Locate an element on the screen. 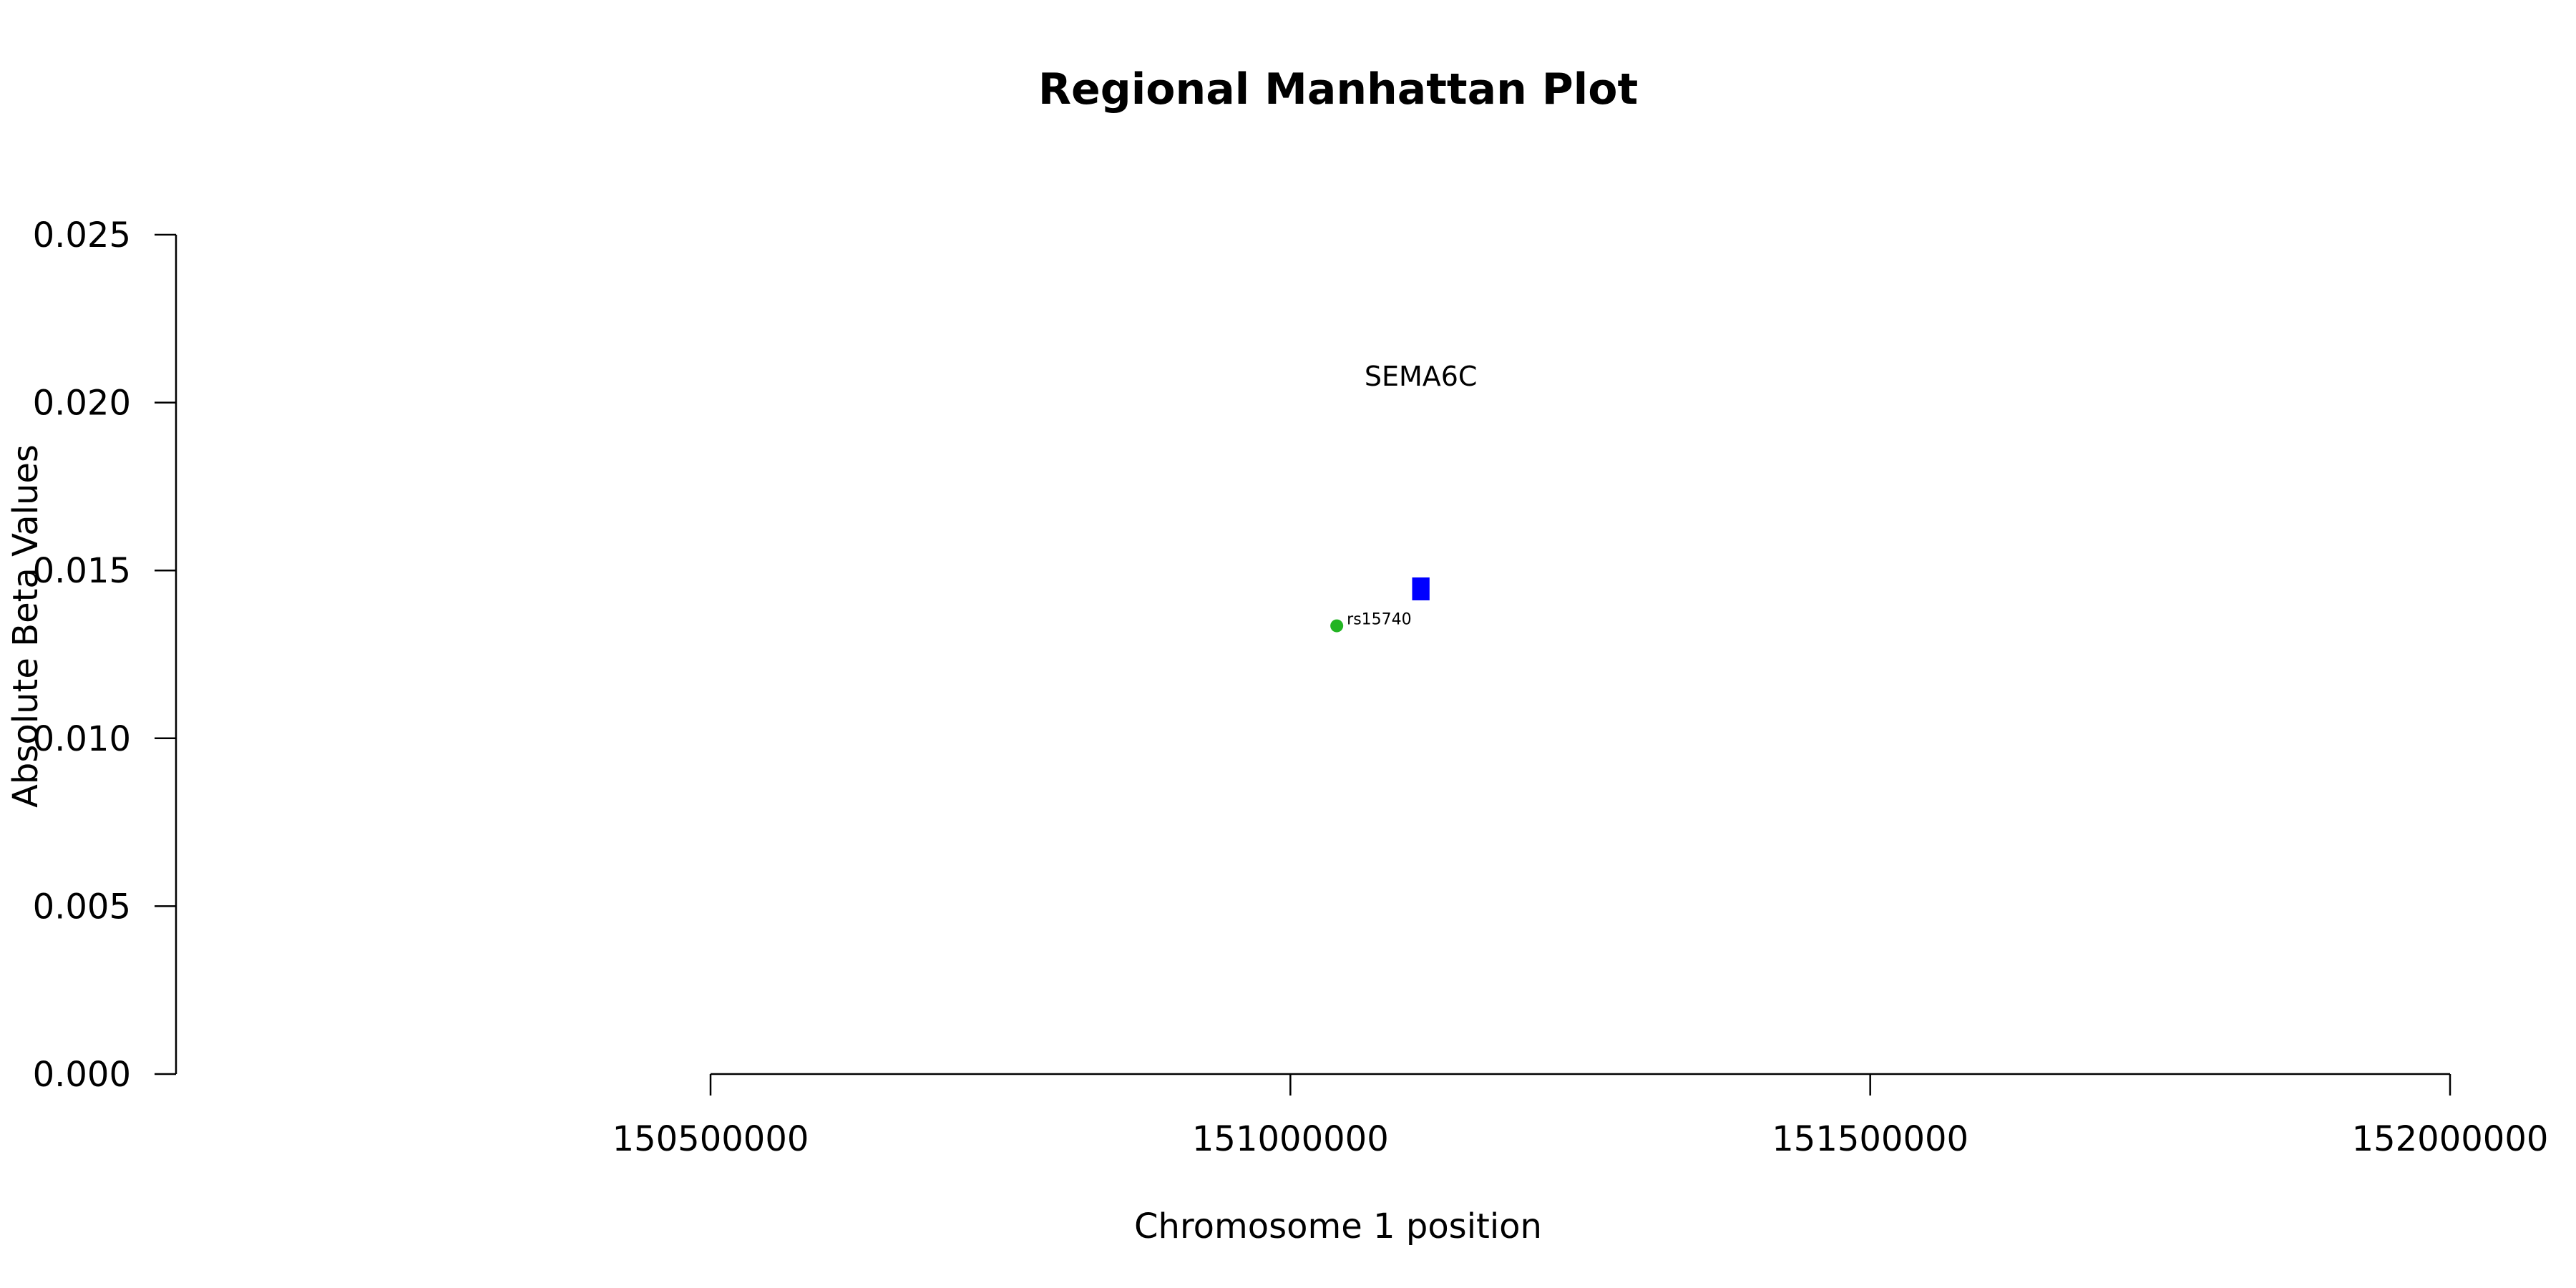 Image resolution: width=2576 pixels, height=1288 pixels. gene-track: SEMA6C is located at coordinates (1421, 481).